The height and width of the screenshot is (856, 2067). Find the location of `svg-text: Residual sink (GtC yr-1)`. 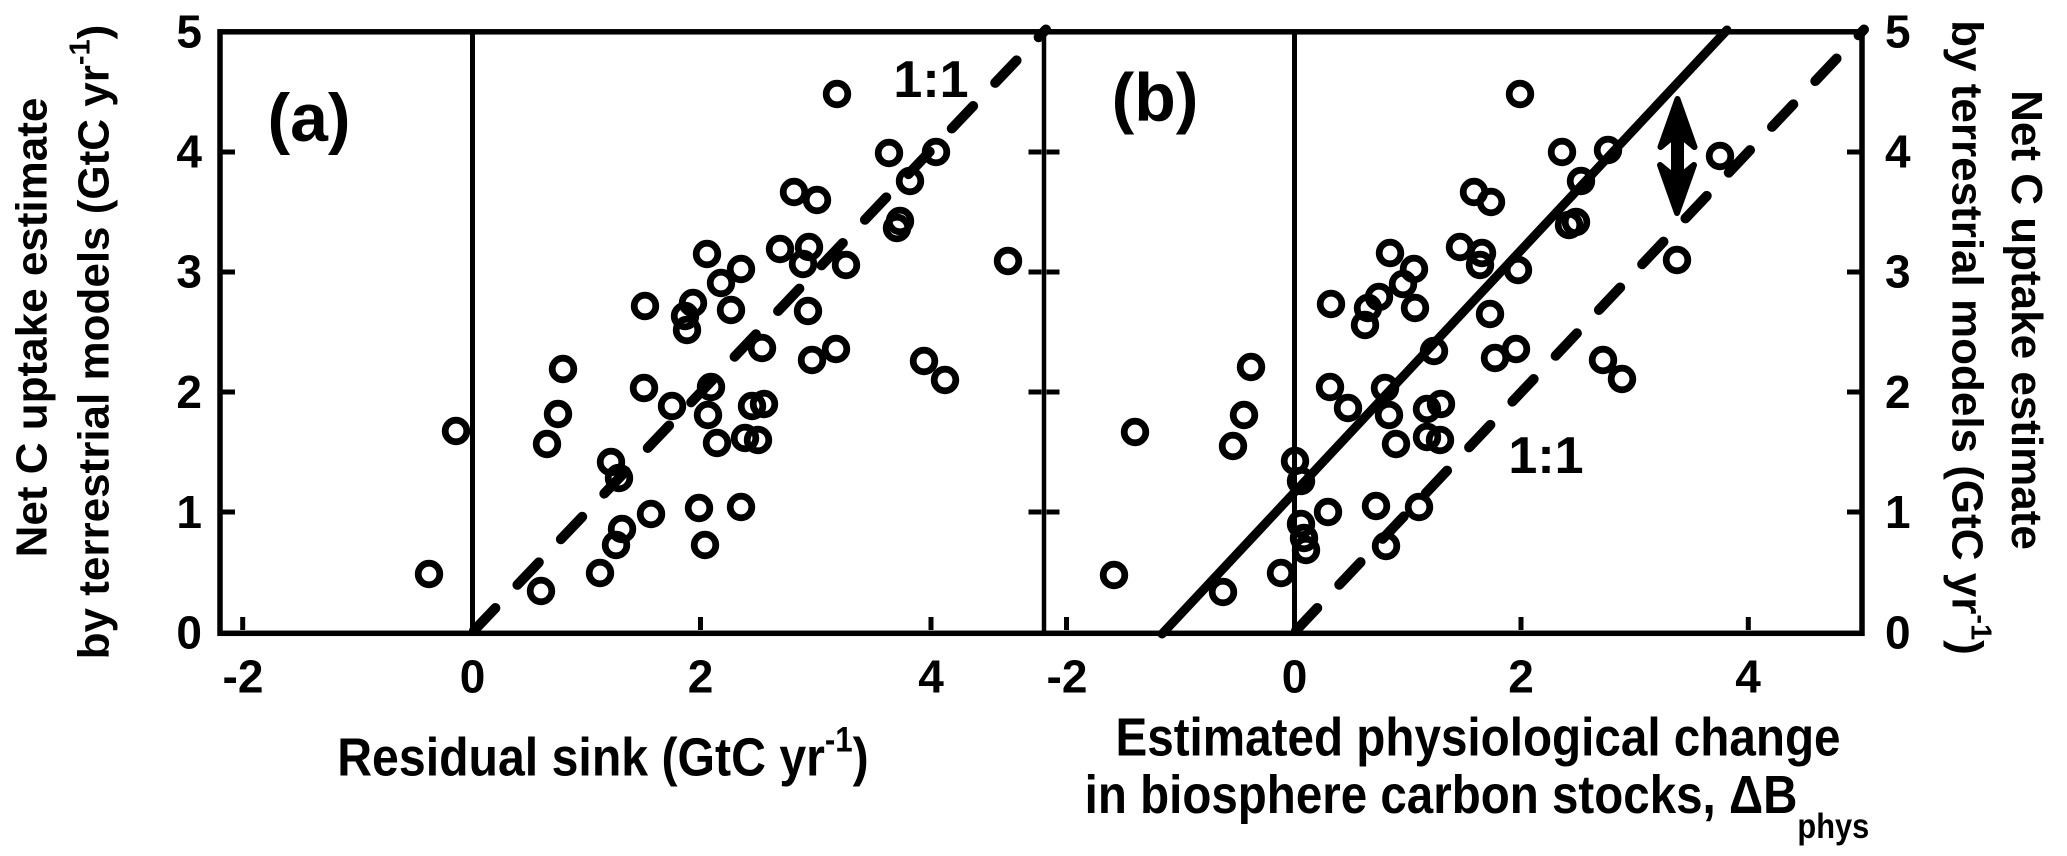

svg-text: Residual sink (GtC yr-1) is located at coordinates (603, 754).